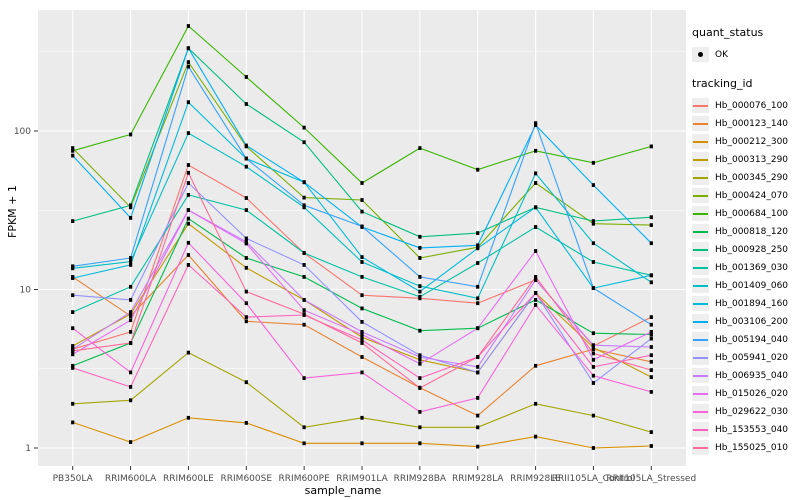 The image size is (800, 500). I want to click on legend-quant-status: quant_status OK, so click(745, 44).